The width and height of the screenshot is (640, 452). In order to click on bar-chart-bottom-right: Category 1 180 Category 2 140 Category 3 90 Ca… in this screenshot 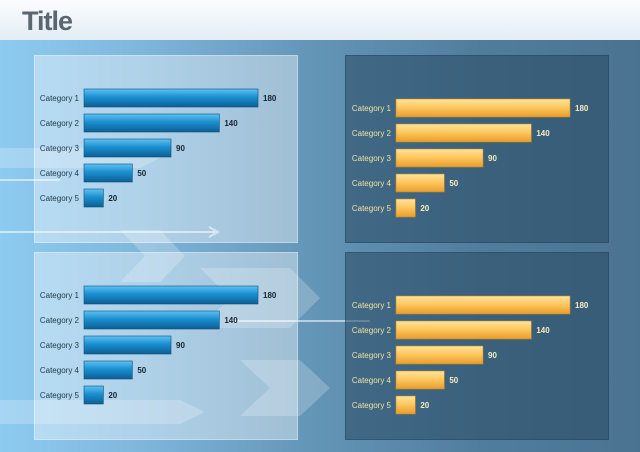, I will do `click(470, 355)`.